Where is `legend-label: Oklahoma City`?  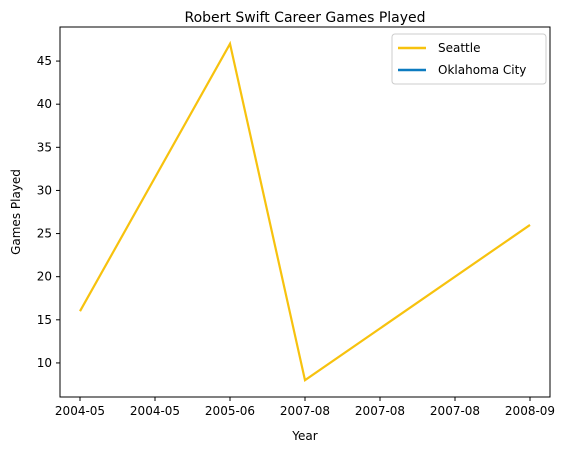 legend-label: Oklahoma City is located at coordinates (482, 70).